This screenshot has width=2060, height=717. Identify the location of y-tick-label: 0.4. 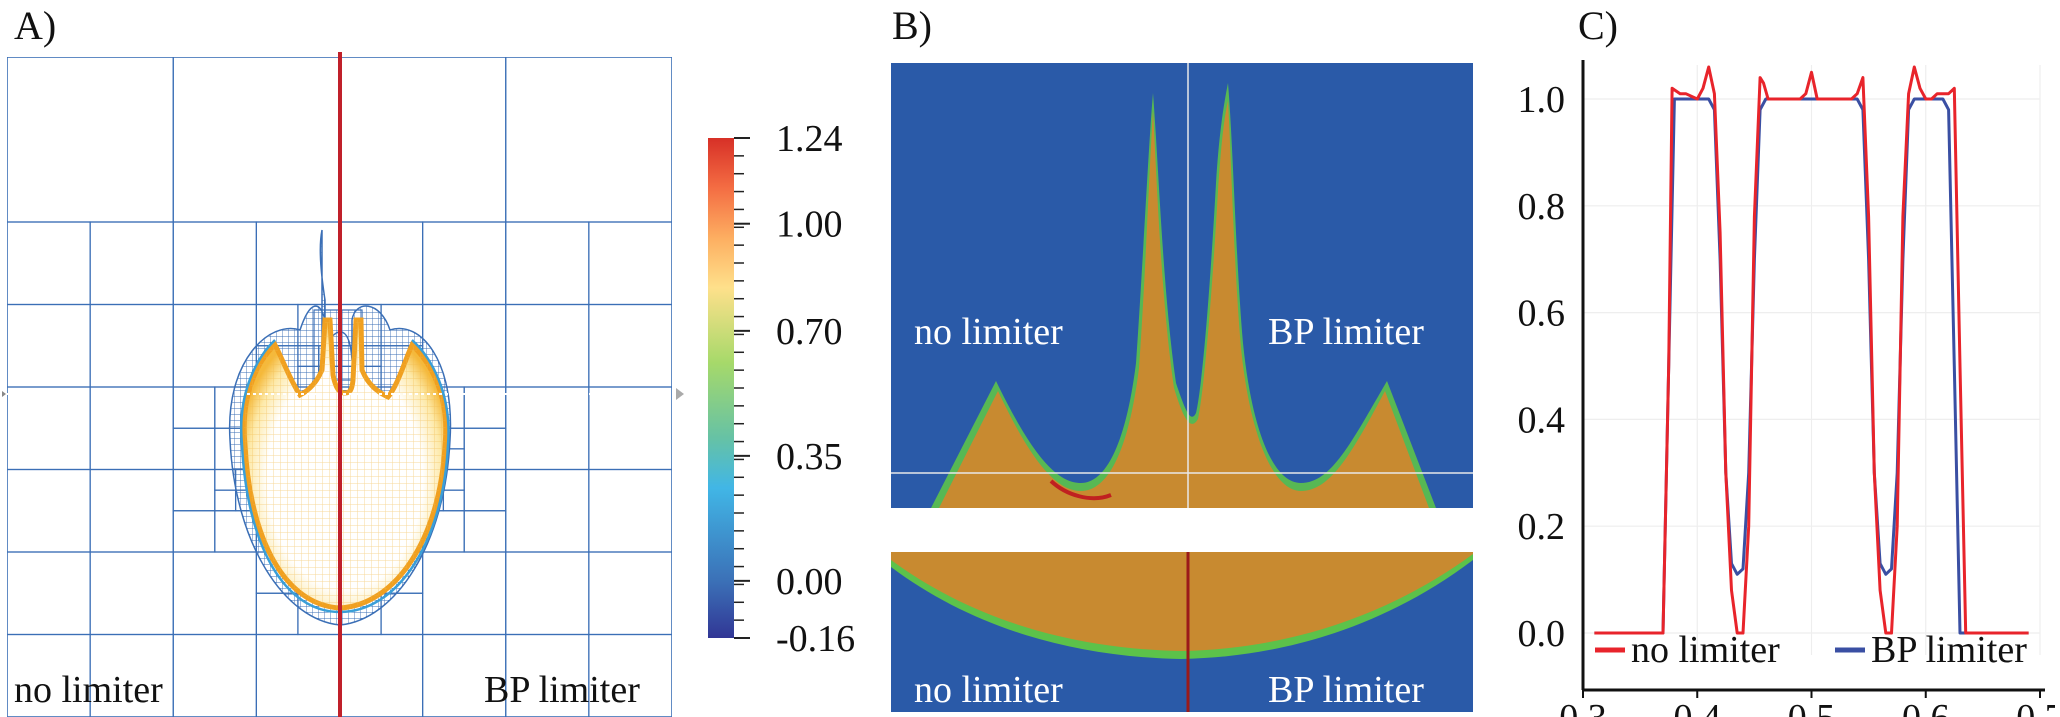
(1542, 420).